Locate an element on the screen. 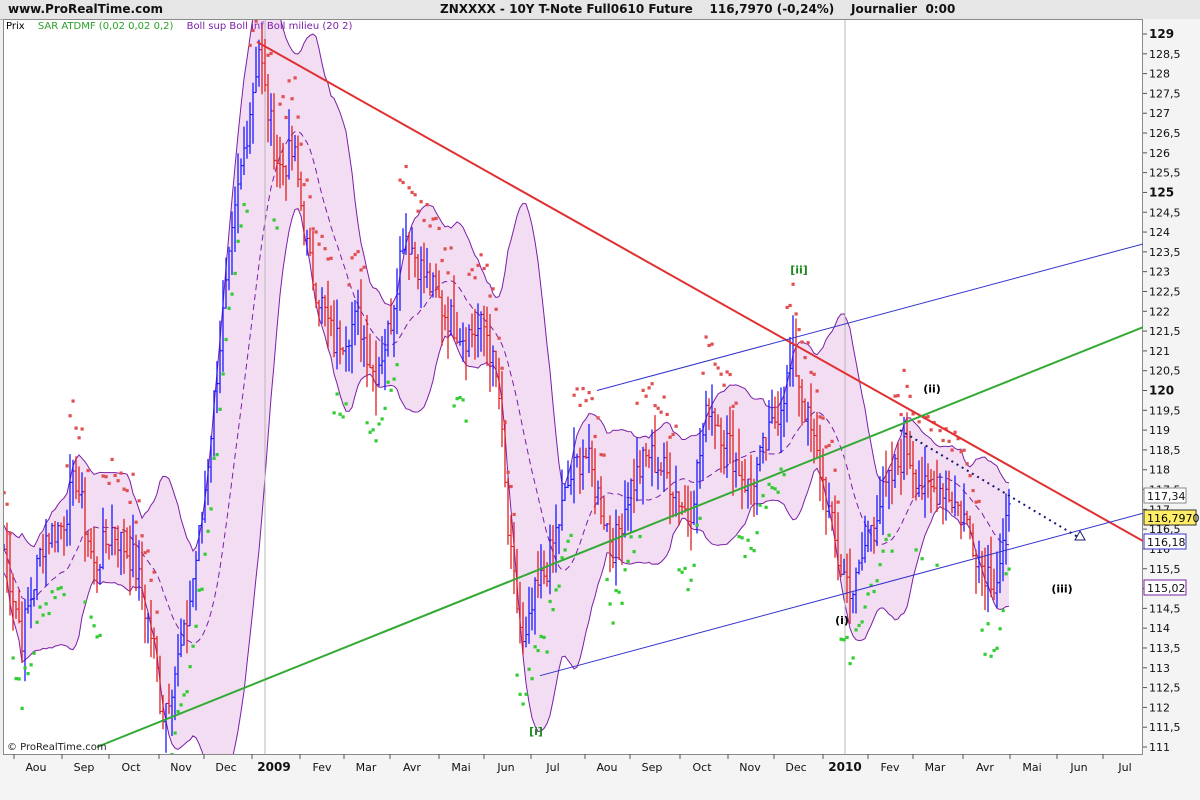 The width and height of the screenshot is (1200, 800). price-tag-label: 116,18 is located at coordinates (1166, 542).